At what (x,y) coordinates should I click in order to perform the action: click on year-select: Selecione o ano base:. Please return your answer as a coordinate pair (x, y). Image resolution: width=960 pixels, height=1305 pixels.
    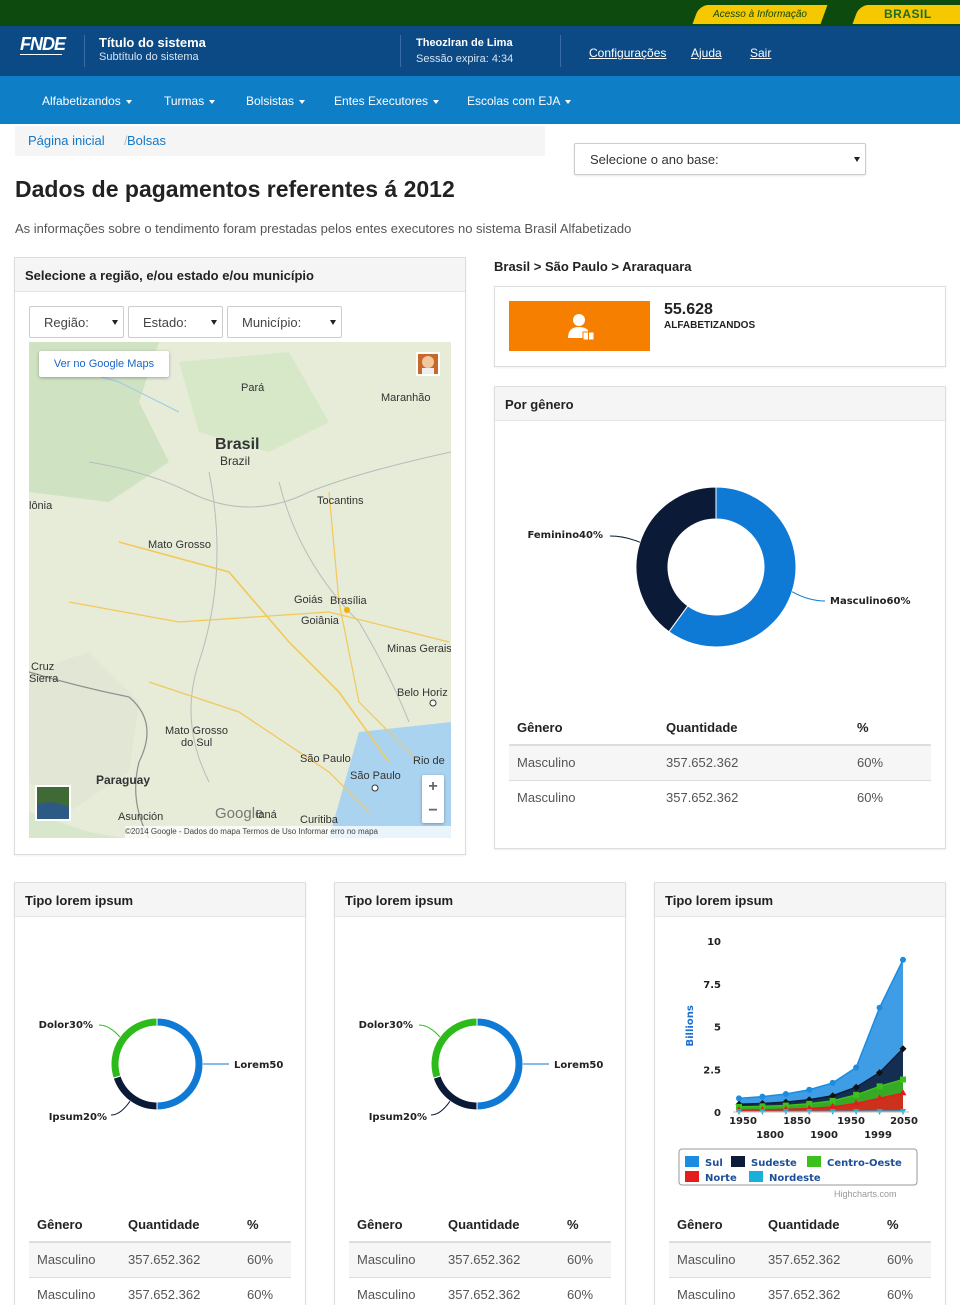
    Looking at the image, I should click on (720, 159).